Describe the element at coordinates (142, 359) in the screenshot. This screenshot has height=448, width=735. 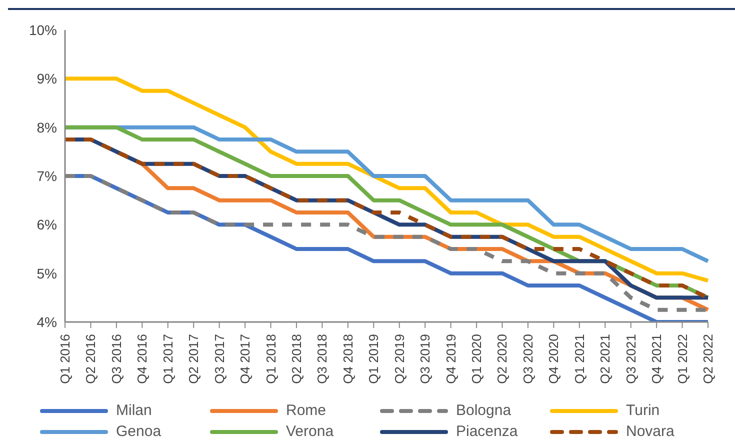
I see `x-tick-label: Q4 2016` at that location.